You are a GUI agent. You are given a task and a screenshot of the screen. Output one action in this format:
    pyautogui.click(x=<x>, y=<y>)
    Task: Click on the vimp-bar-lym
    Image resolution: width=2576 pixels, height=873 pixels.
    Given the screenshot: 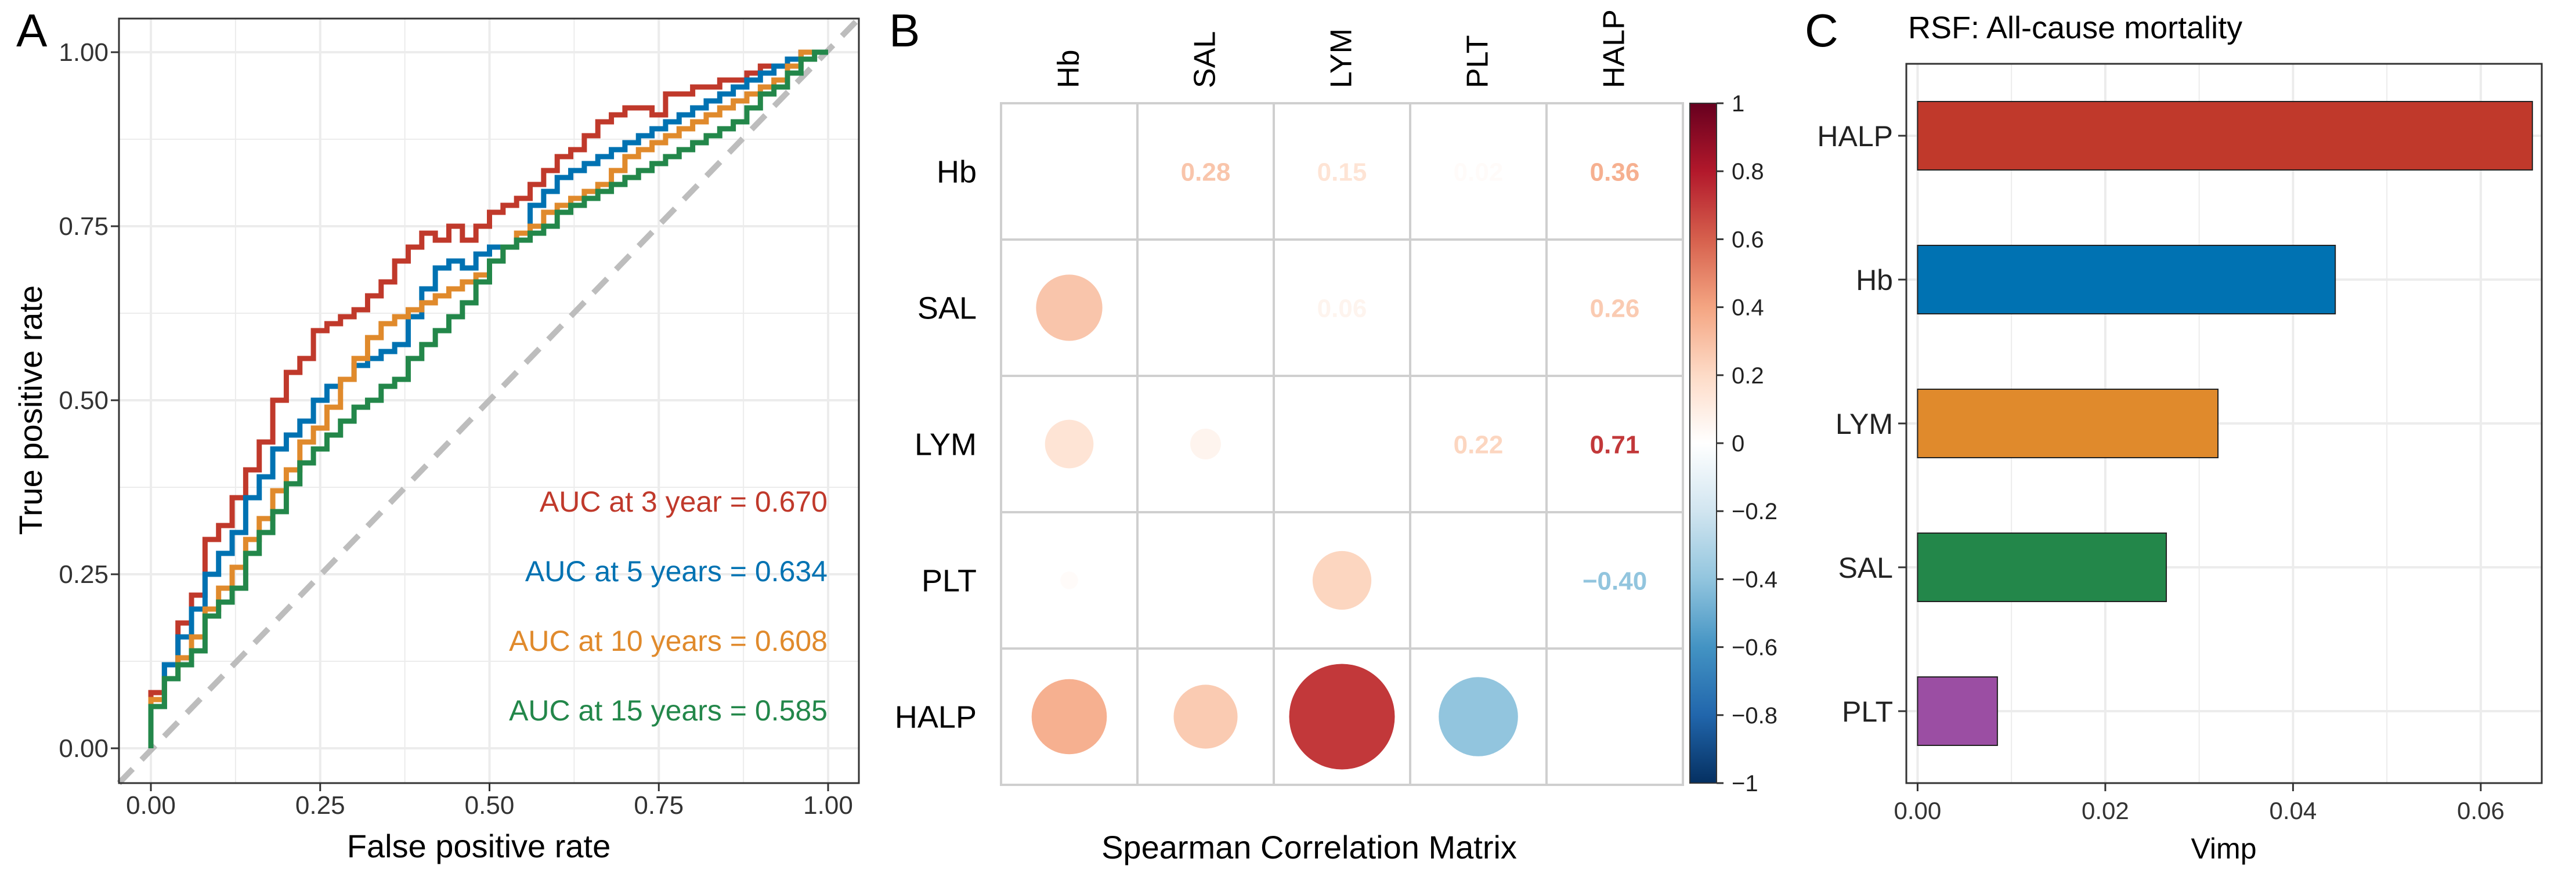 What is the action you would take?
    pyautogui.click(x=2068, y=423)
    